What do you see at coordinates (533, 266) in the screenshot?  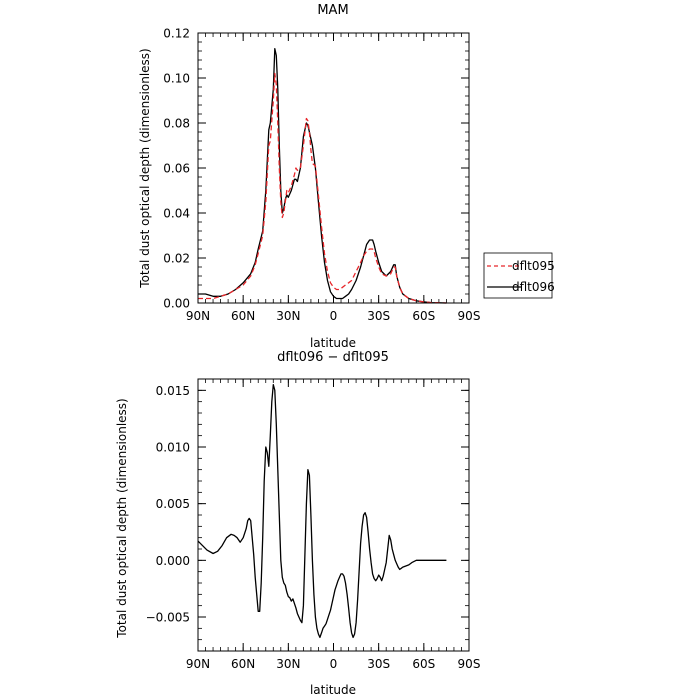 I see `legend-label-dflt095: dflt095` at bounding box center [533, 266].